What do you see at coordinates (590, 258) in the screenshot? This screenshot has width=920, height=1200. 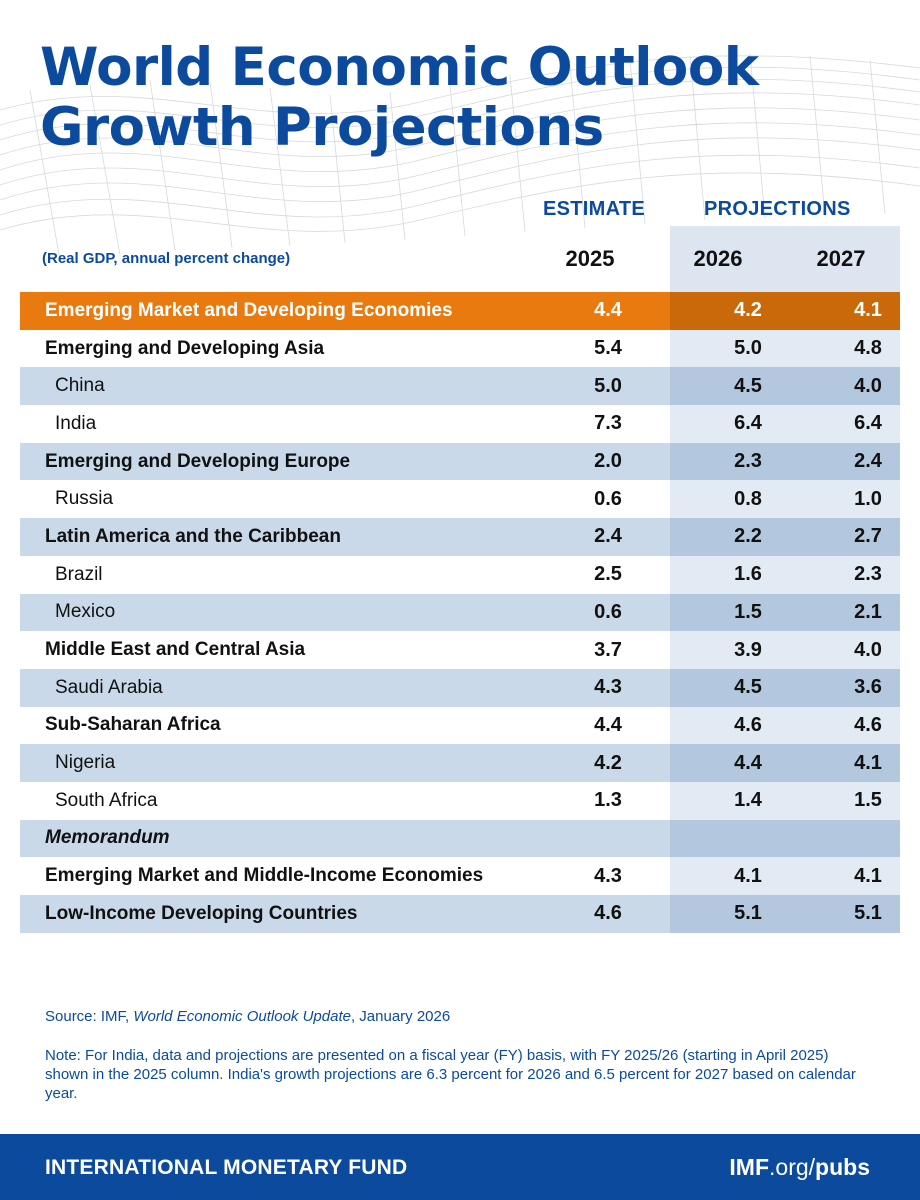 I see `year-header-2025: 2025` at bounding box center [590, 258].